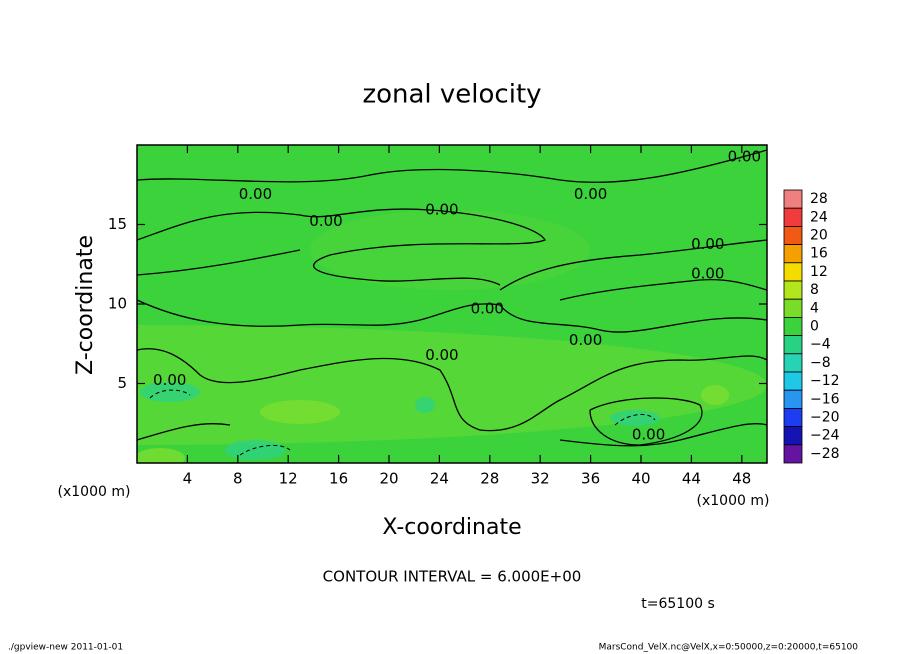  What do you see at coordinates (238, 479) in the screenshot?
I see `x-tick-label: 8` at bounding box center [238, 479].